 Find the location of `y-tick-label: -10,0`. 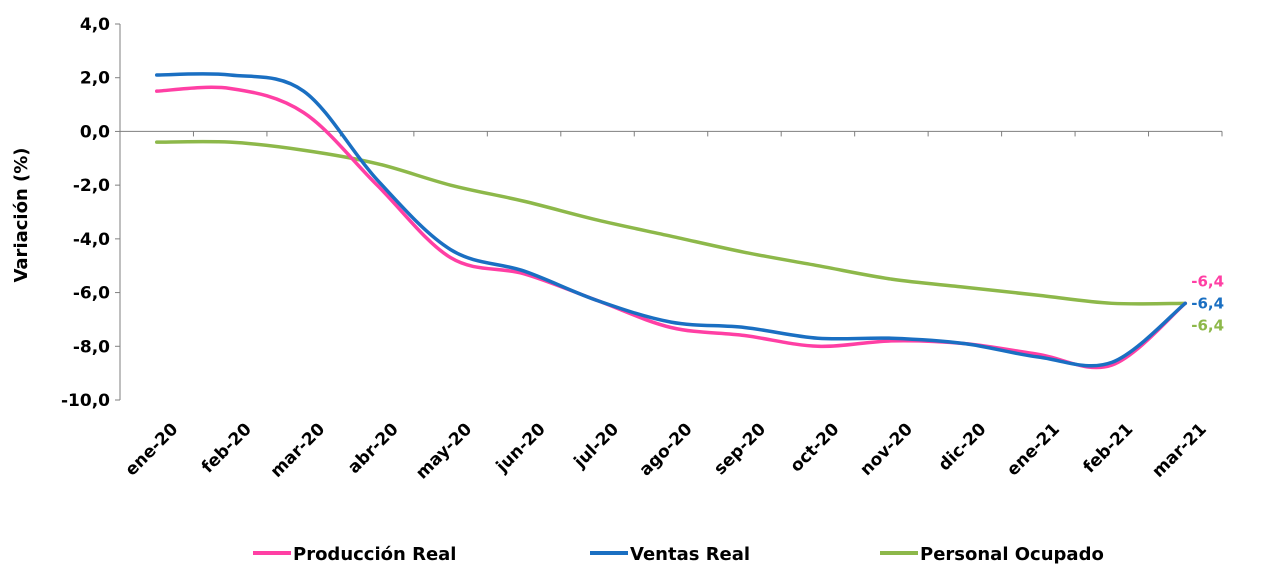

y-tick-label: -10,0 is located at coordinates (85, 401).